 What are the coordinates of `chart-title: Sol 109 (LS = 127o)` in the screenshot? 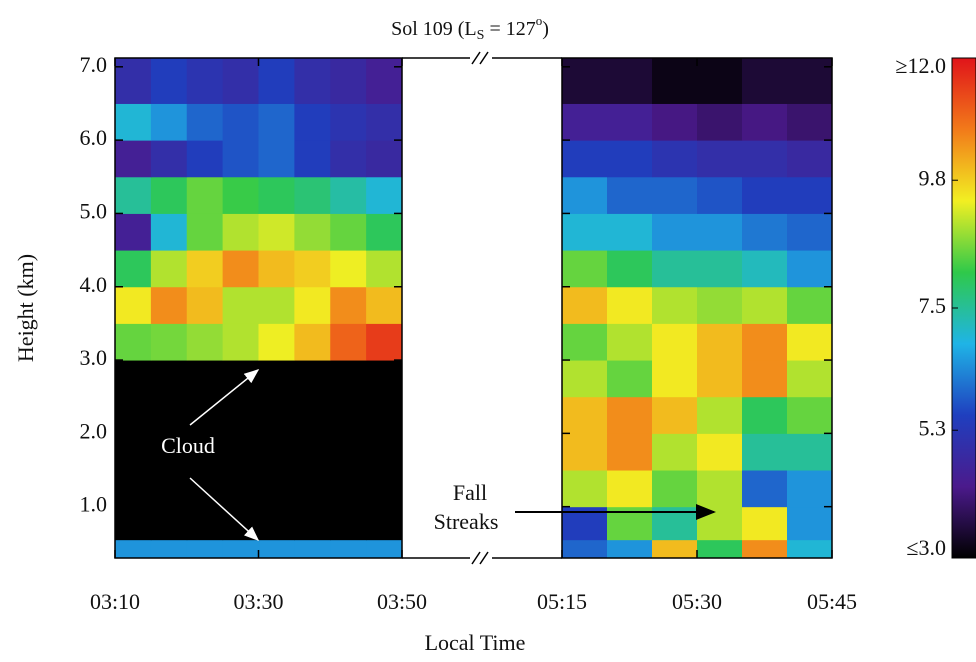 It's located at (470, 28).